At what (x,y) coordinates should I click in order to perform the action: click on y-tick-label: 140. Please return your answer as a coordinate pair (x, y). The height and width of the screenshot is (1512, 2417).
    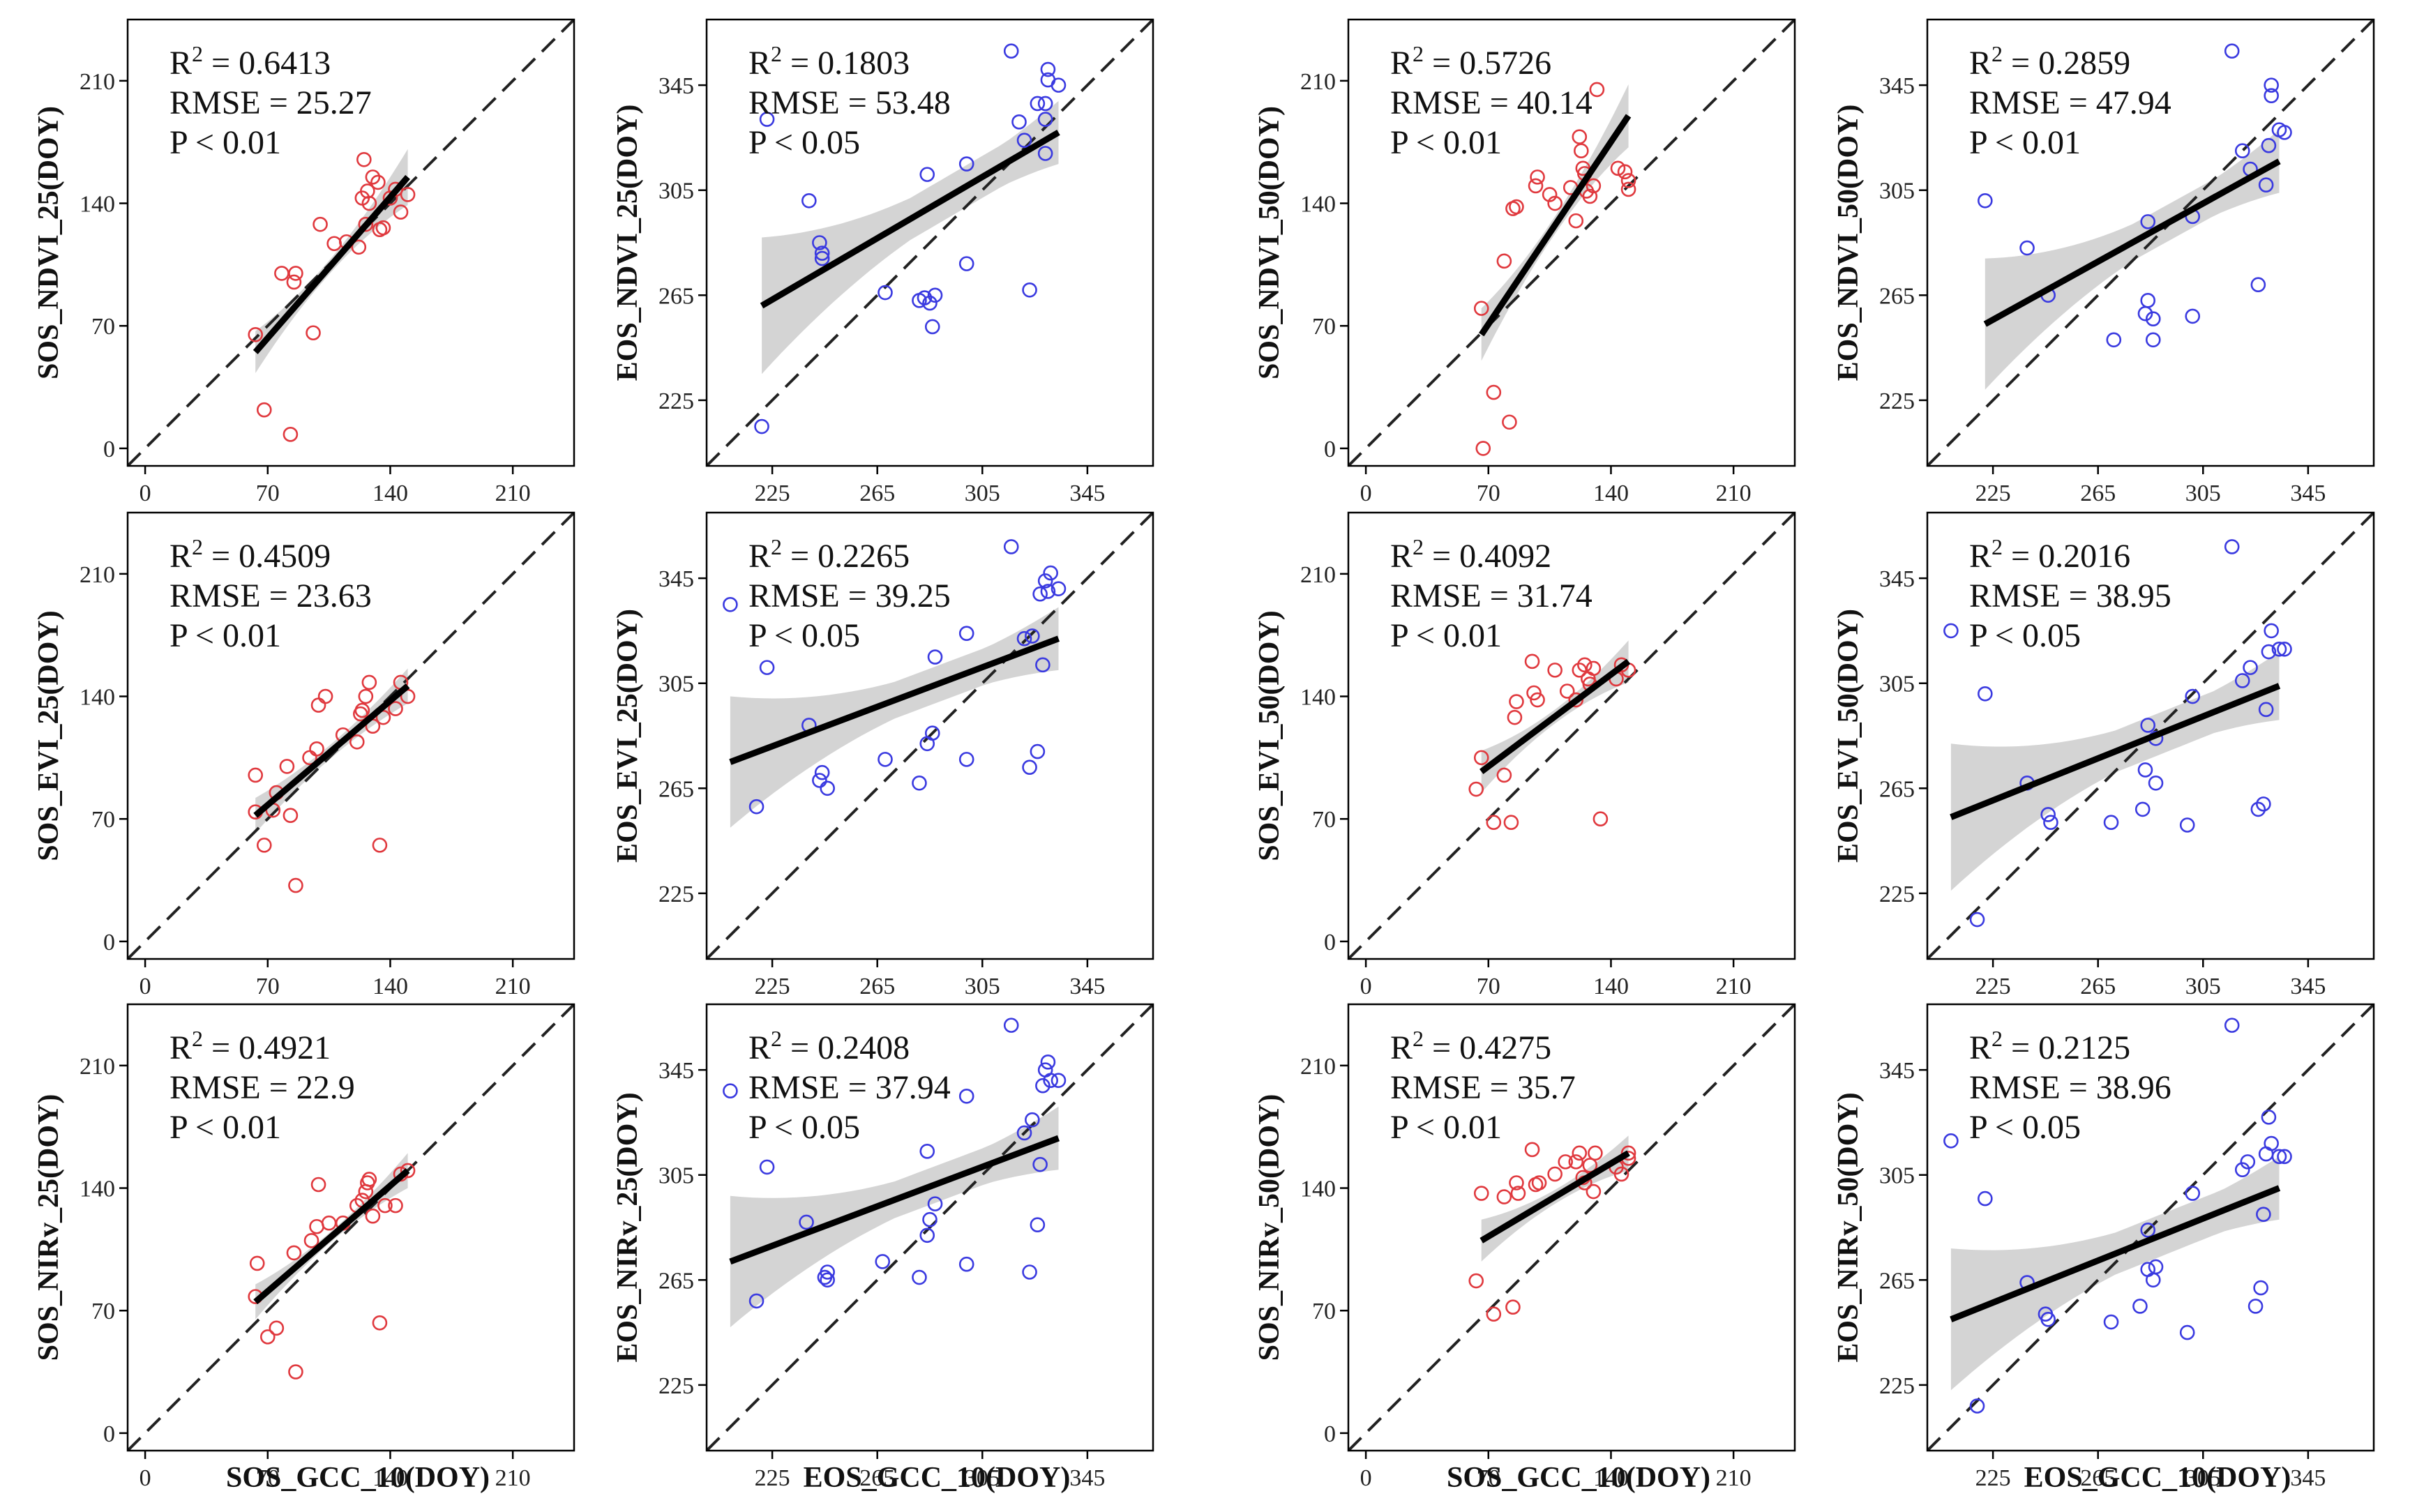
    Looking at the image, I should click on (97, 1190).